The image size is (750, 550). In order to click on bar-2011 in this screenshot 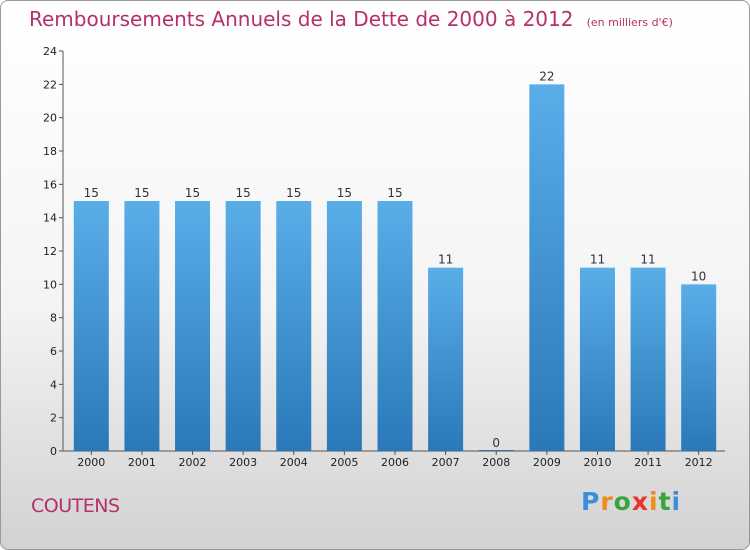, I will do `click(648, 359)`.